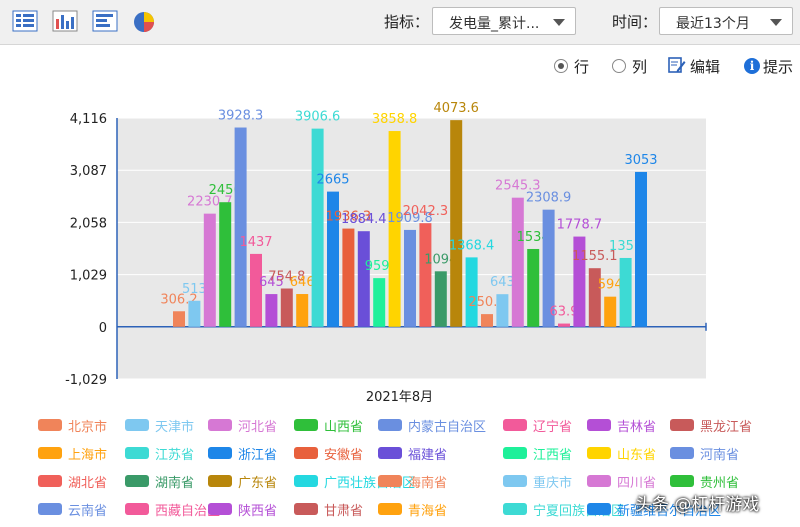 The image size is (800, 527). What do you see at coordinates (395, 119) in the screenshot?
I see `data-label: 3858.8` at bounding box center [395, 119].